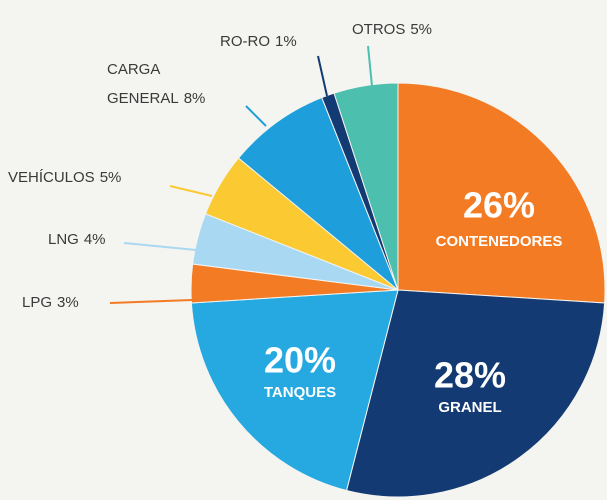 The height and width of the screenshot is (500, 607). Describe the element at coordinates (300, 360) in the screenshot. I see `data-label: 20%` at that location.